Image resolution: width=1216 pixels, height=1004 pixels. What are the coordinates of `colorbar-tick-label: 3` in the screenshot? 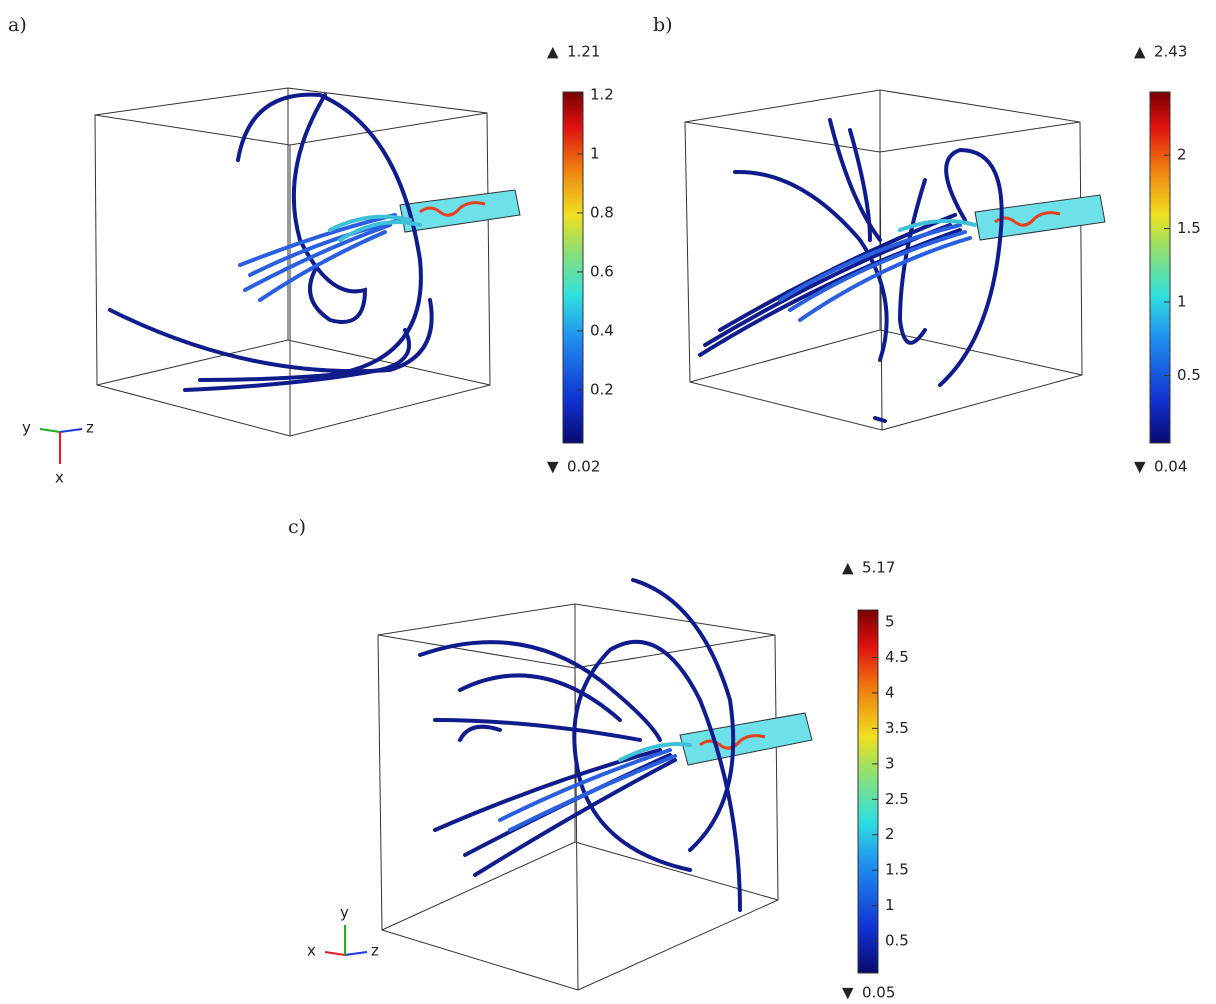 It's located at (890, 763).